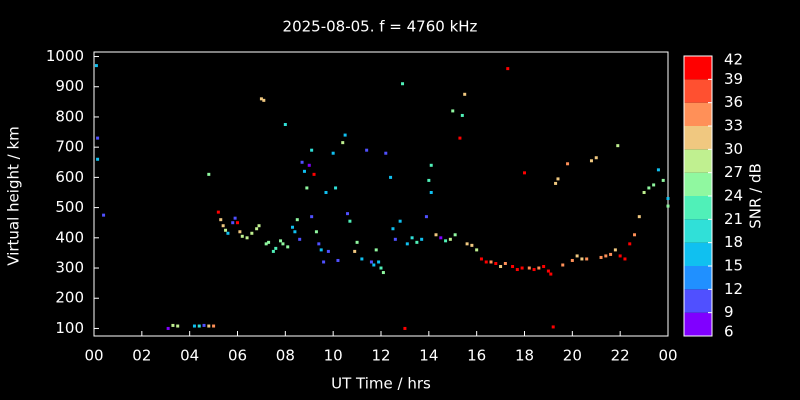 This screenshot has height=400, width=800. Describe the element at coordinates (729, 312) in the screenshot. I see `colorbar-tick-label: 9` at that location.